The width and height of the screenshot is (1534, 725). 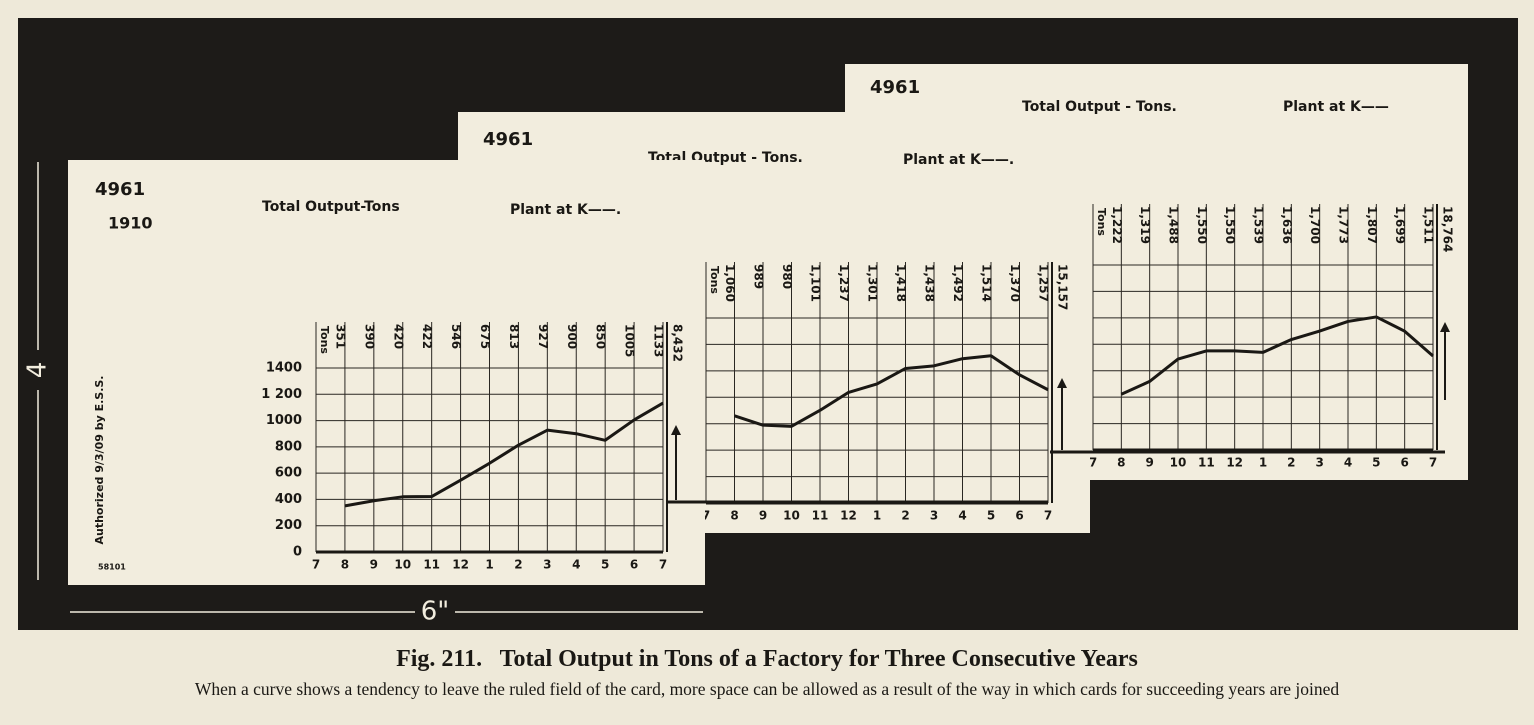 What do you see at coordinates (485, 336) in the screenshot?
I see `value-label: 675` at bounding box center [485, 336].